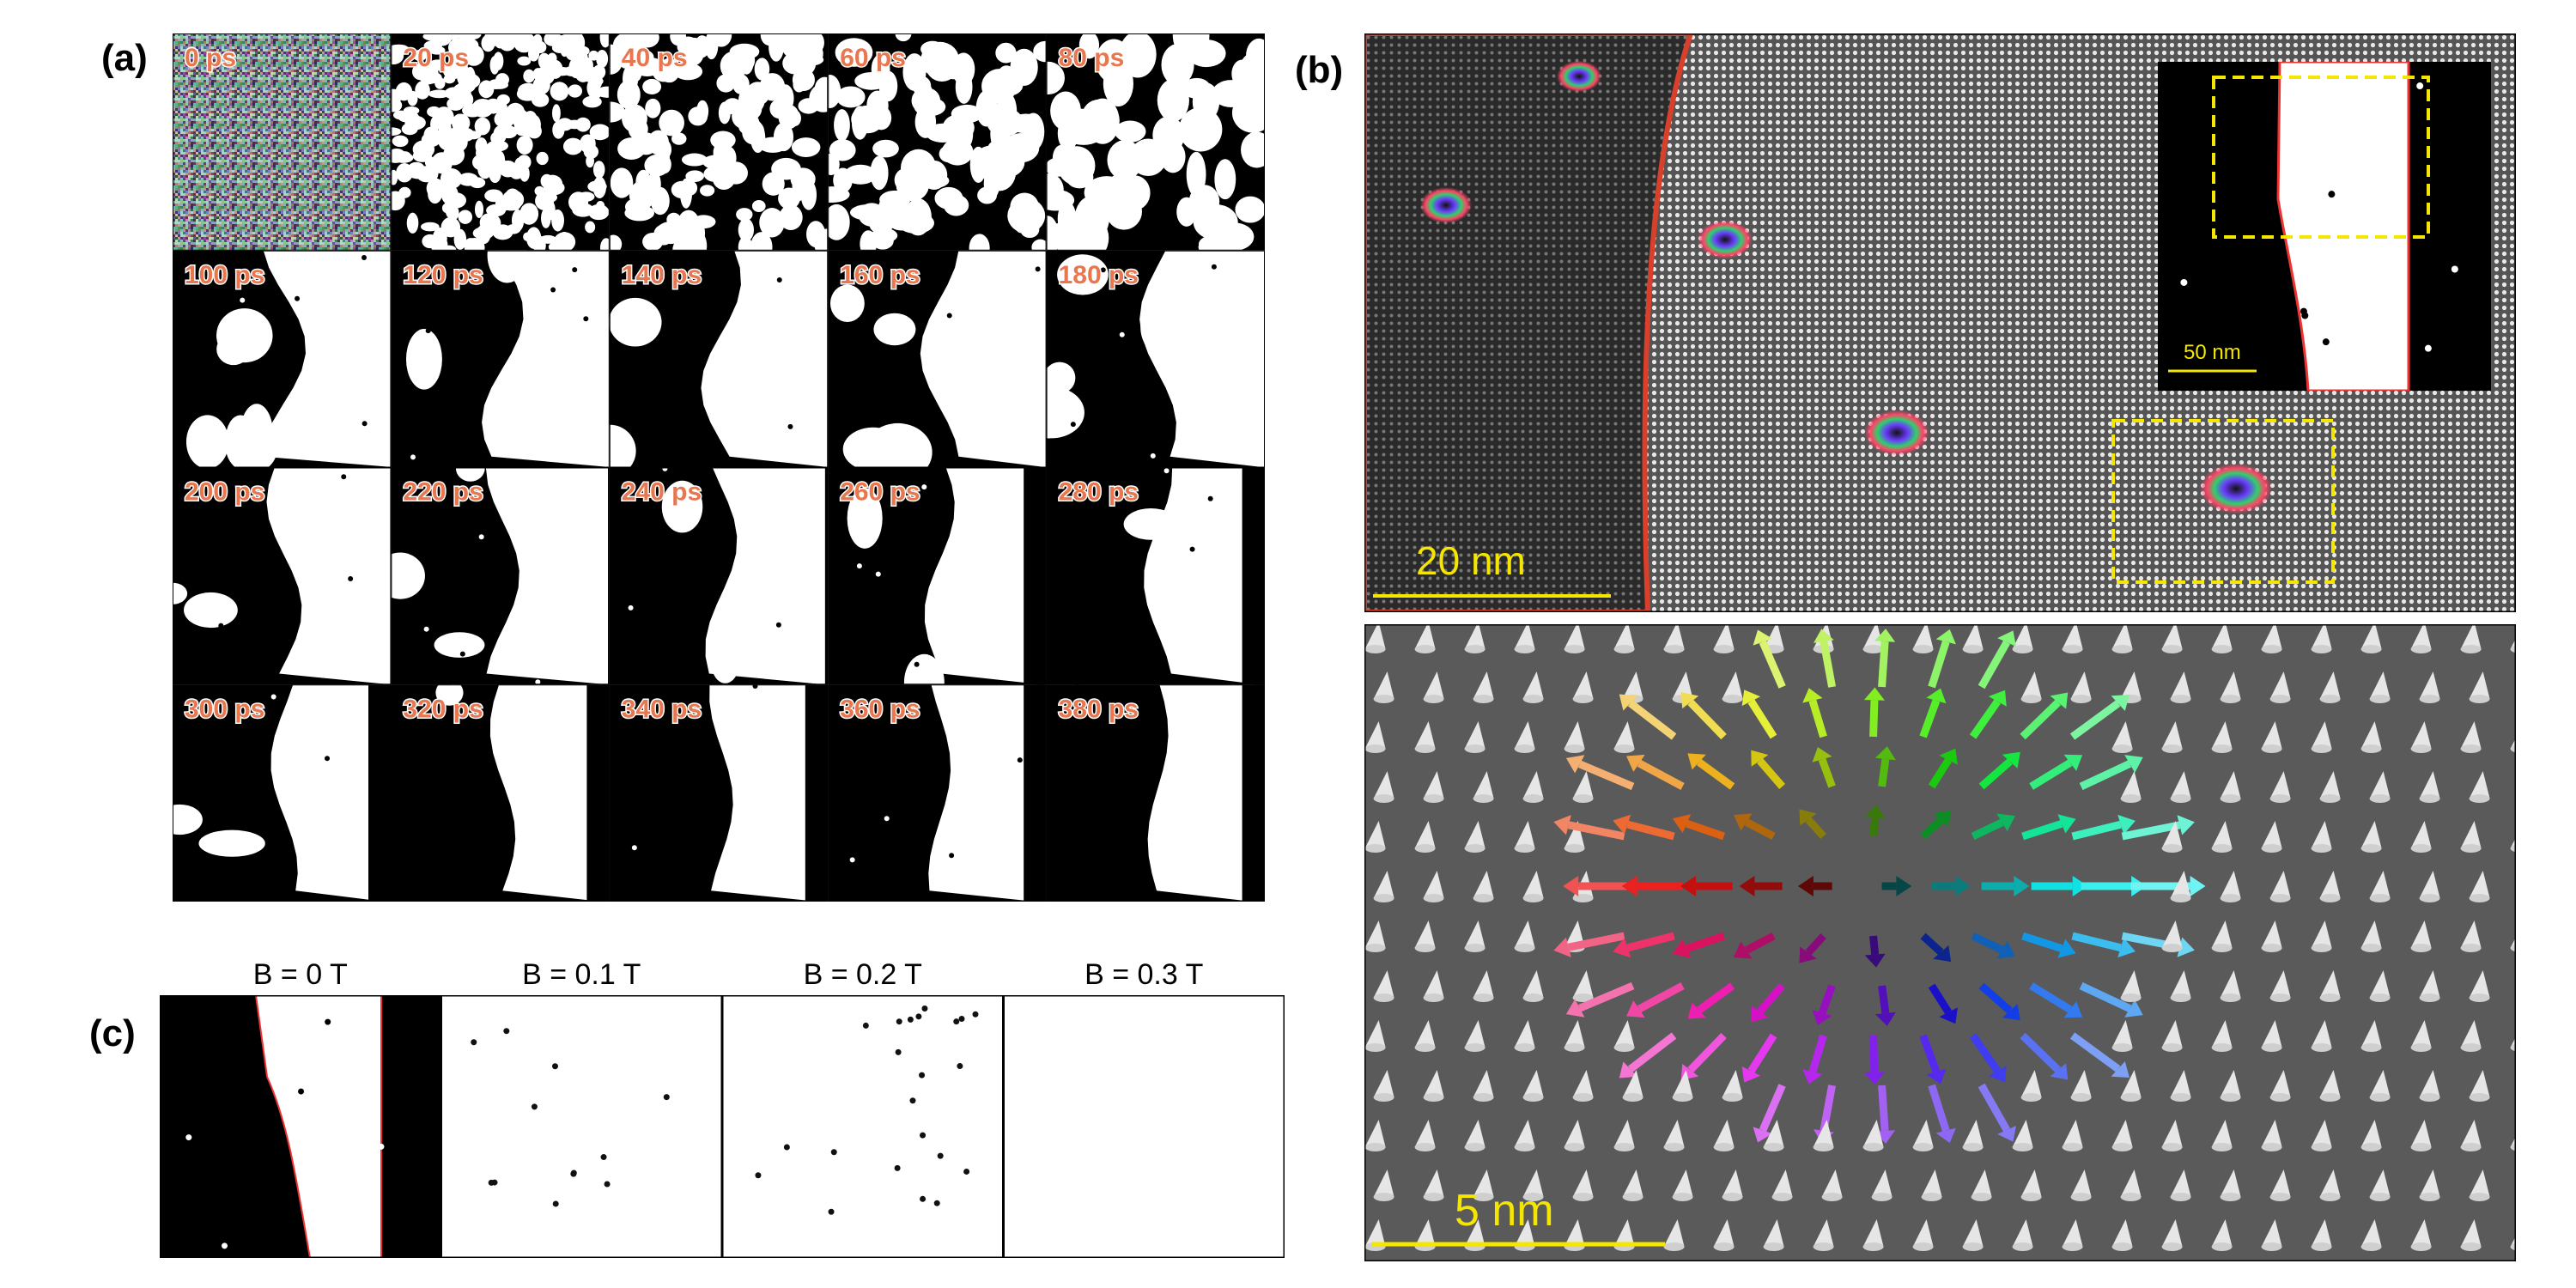 The image size is (2576, 1288). I want to click on field-label: B = 0 T, so click(301, 974).